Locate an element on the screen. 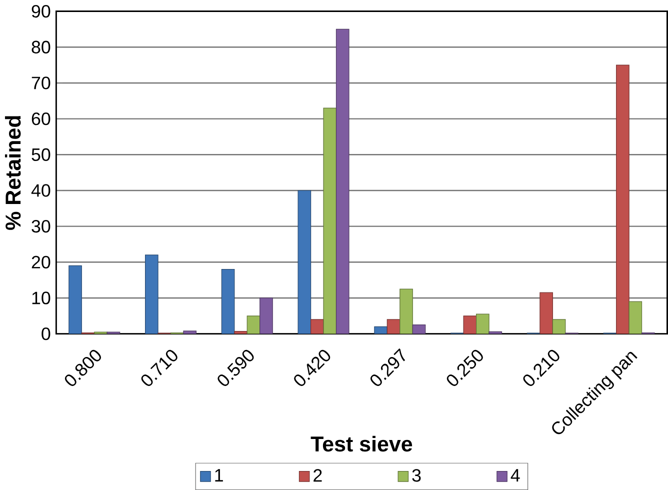 The height and width of the screenshot is (490, 668). y-tick-label: 80 is located at coordinates (41, 47).